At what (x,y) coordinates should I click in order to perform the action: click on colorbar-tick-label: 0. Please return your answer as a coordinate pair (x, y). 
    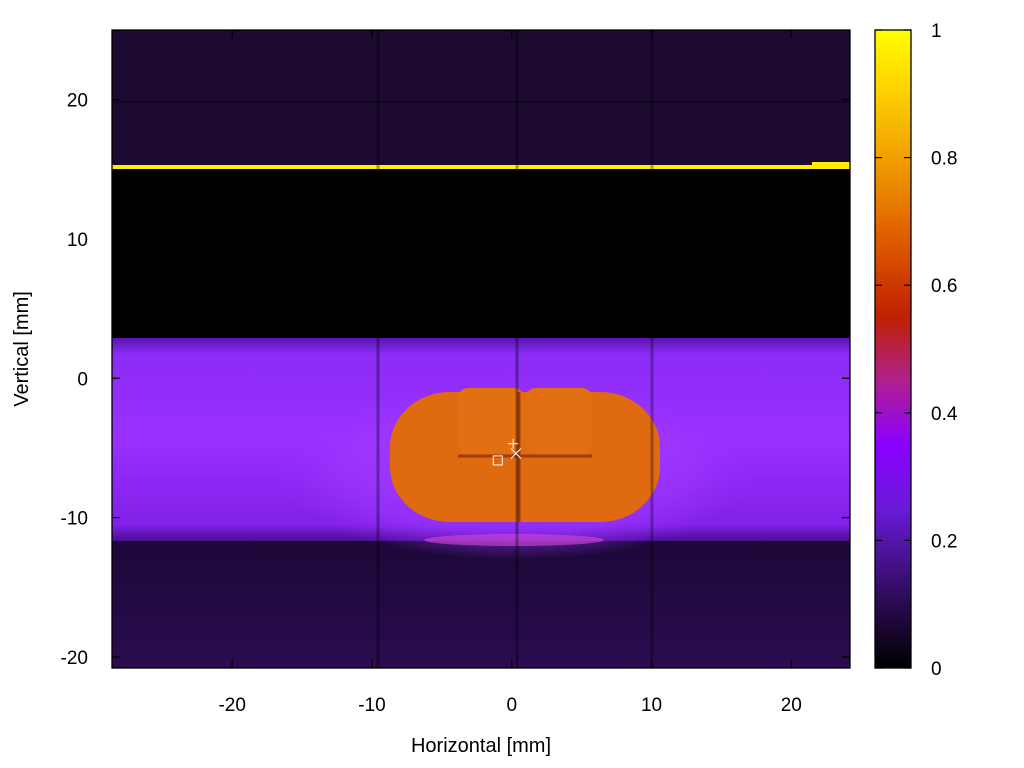
    Looking at the image, I should click on (936, 669).